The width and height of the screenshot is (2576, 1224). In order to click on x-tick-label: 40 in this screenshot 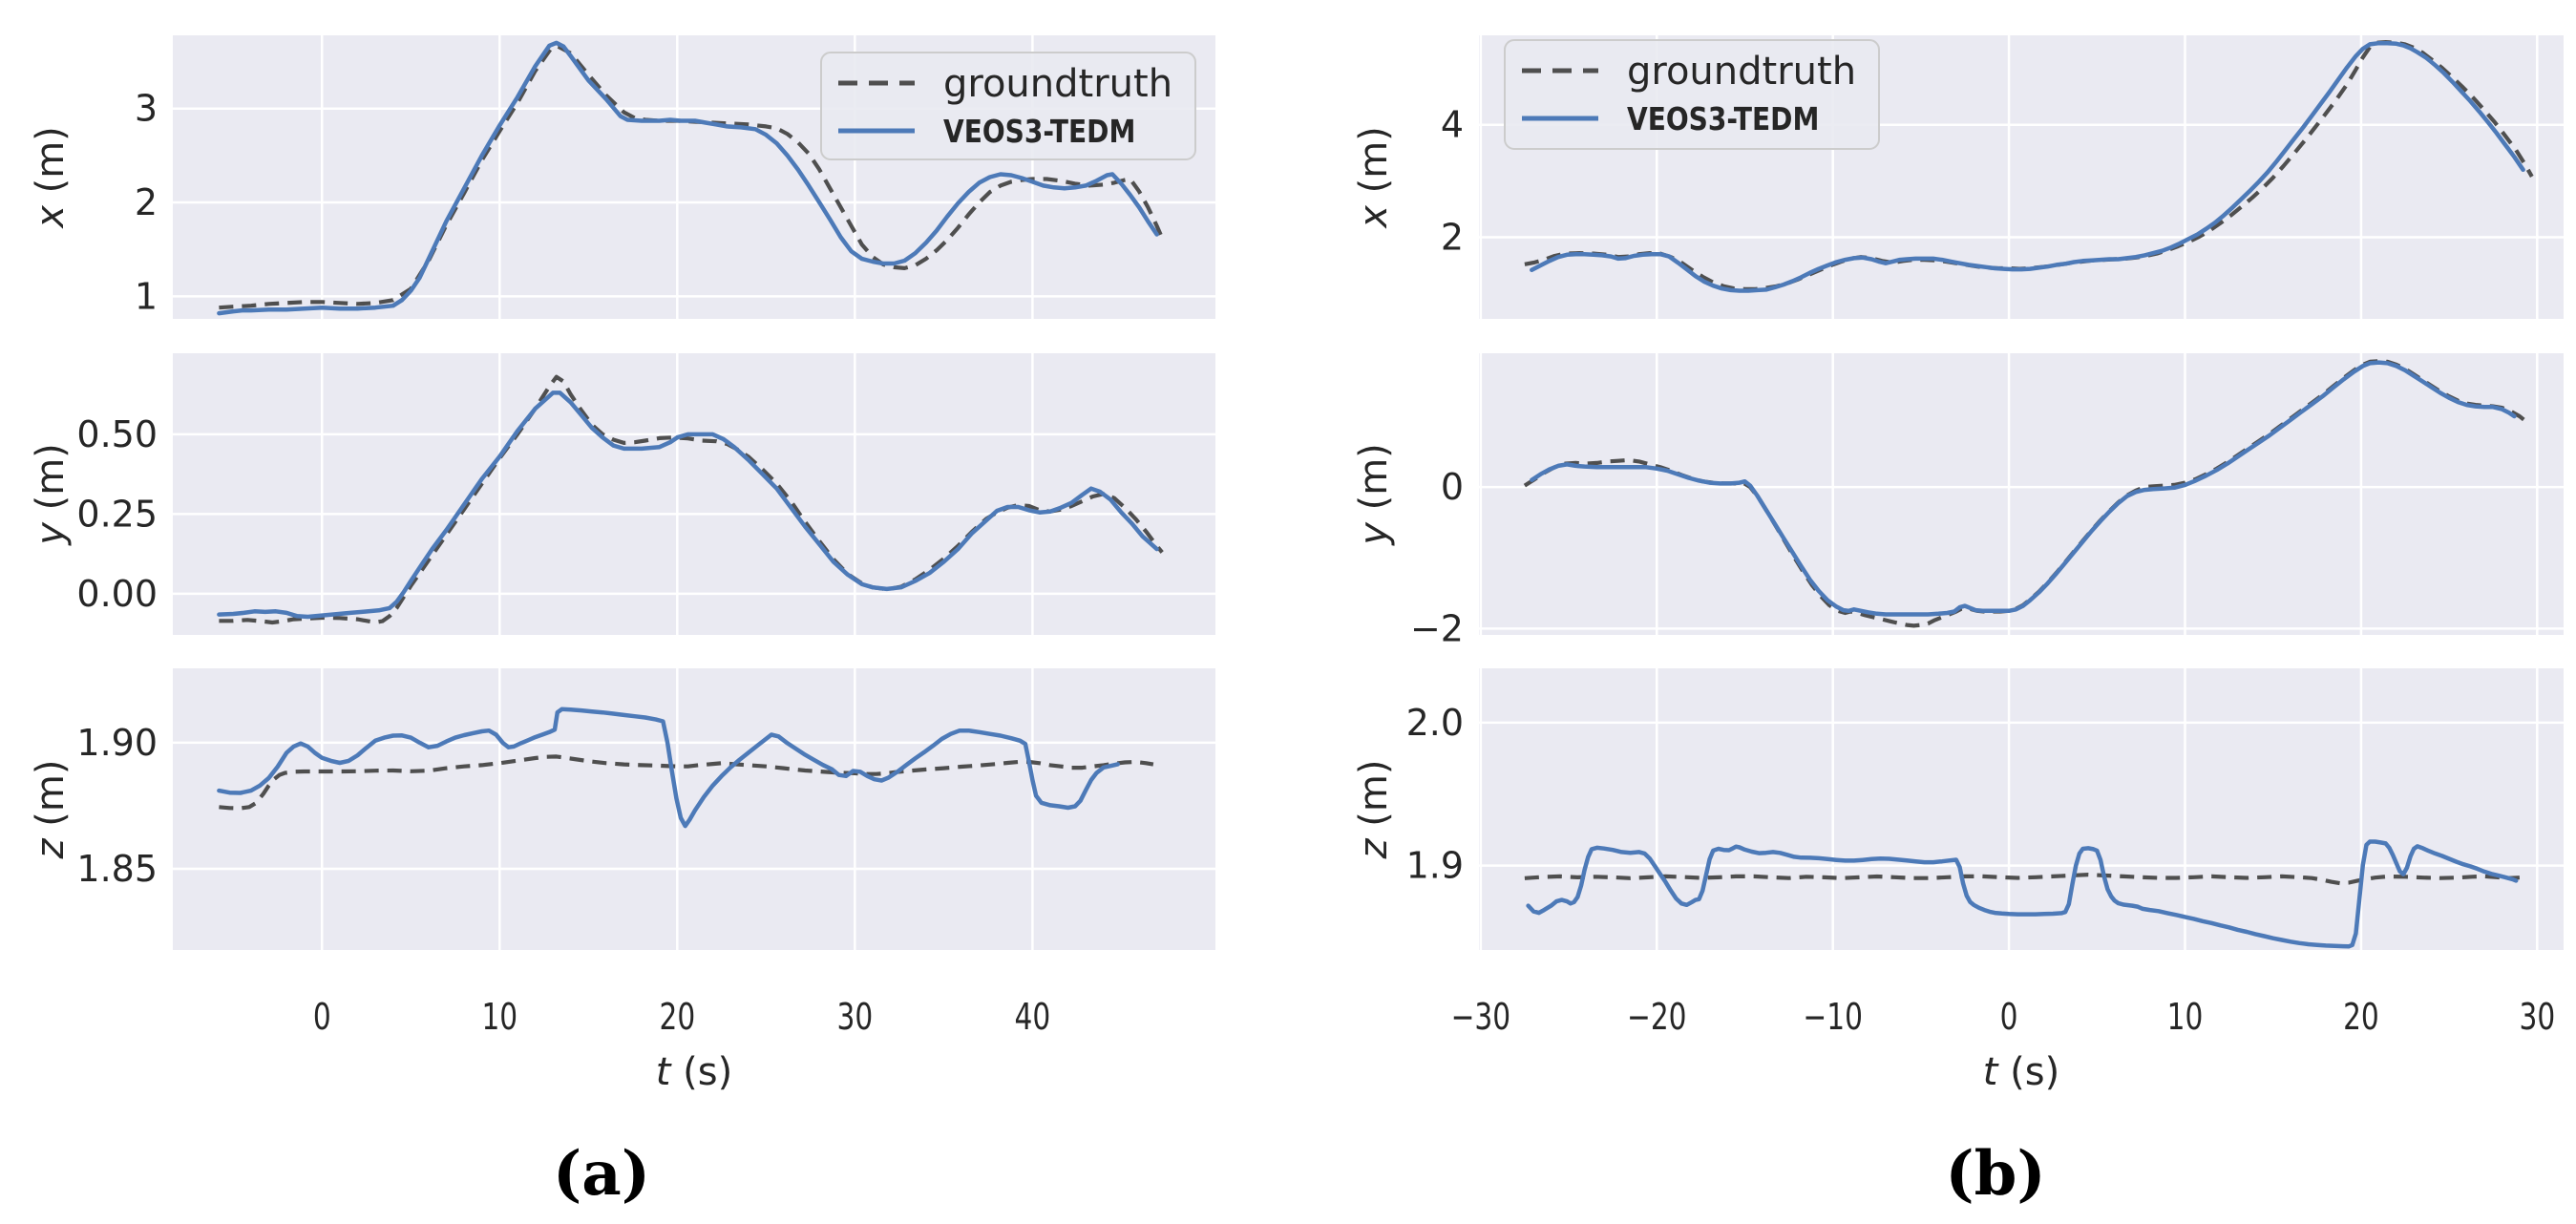, I will do `click(1033, 1018)`.